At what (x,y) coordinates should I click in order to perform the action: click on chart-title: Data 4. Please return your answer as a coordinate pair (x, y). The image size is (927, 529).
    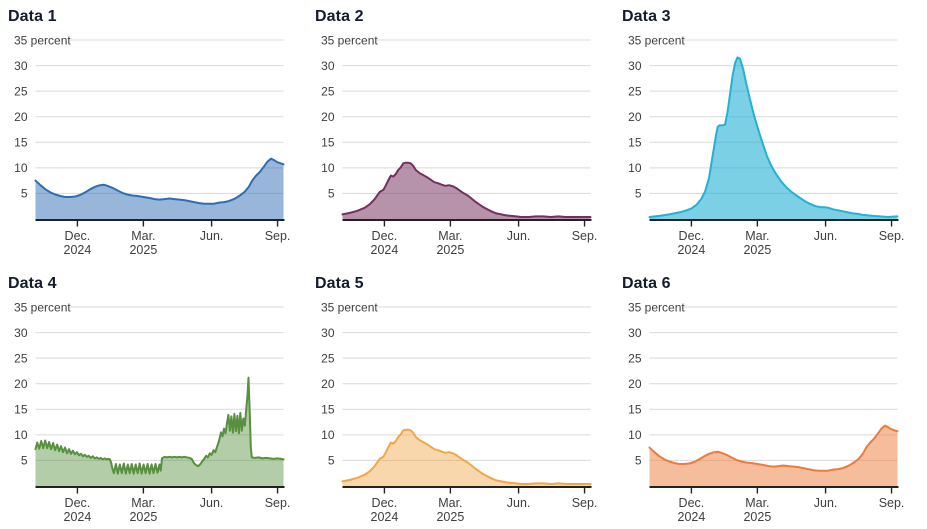
    Looking at the image, I should click on (32, 283).